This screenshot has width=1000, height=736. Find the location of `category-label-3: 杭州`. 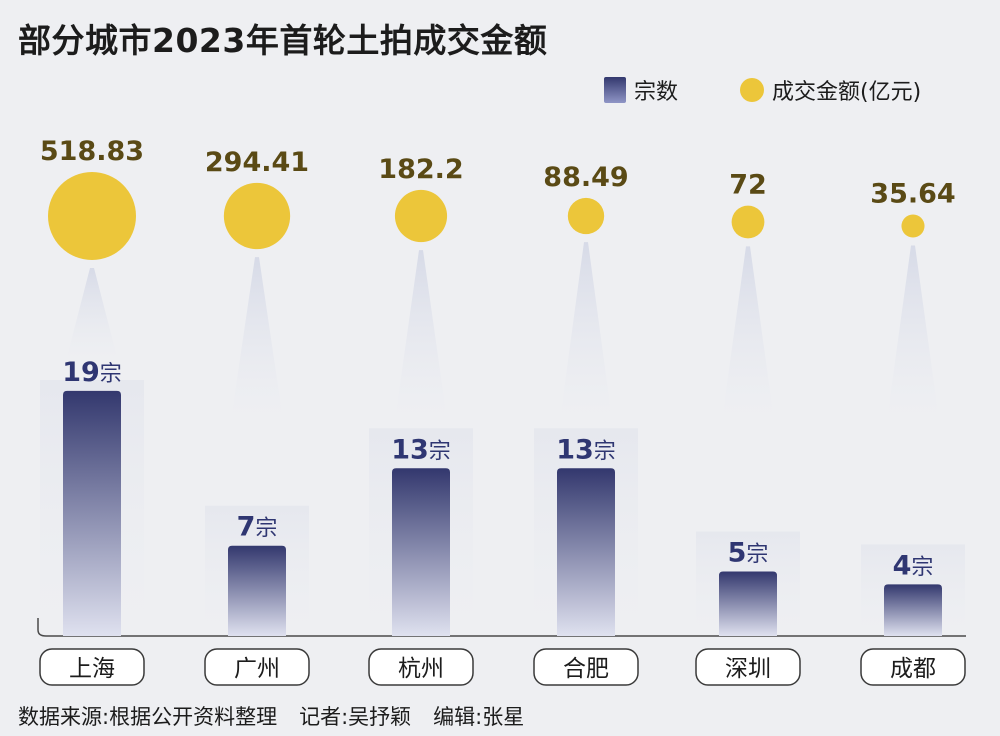

category-label-3: 杭州 is located at coordinates (421, 669).